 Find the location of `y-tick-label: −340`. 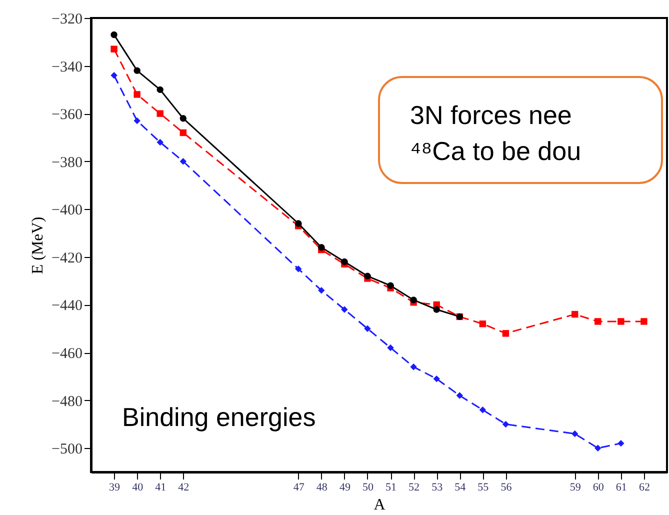

y-tick-label: −340 is located at coordinates (67, 67).